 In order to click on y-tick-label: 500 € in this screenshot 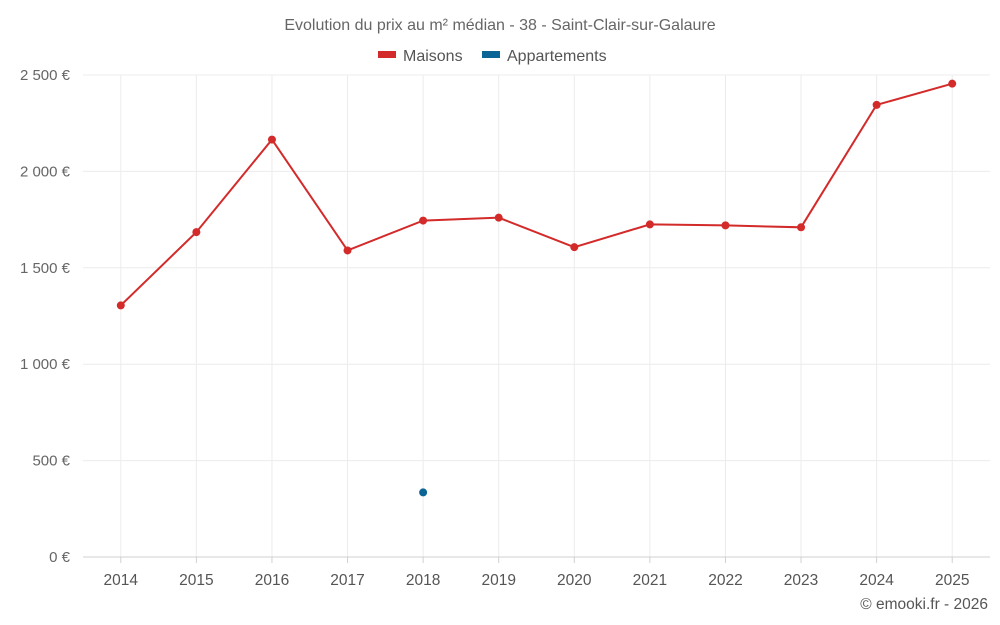, I will do `click(51, 461)`.